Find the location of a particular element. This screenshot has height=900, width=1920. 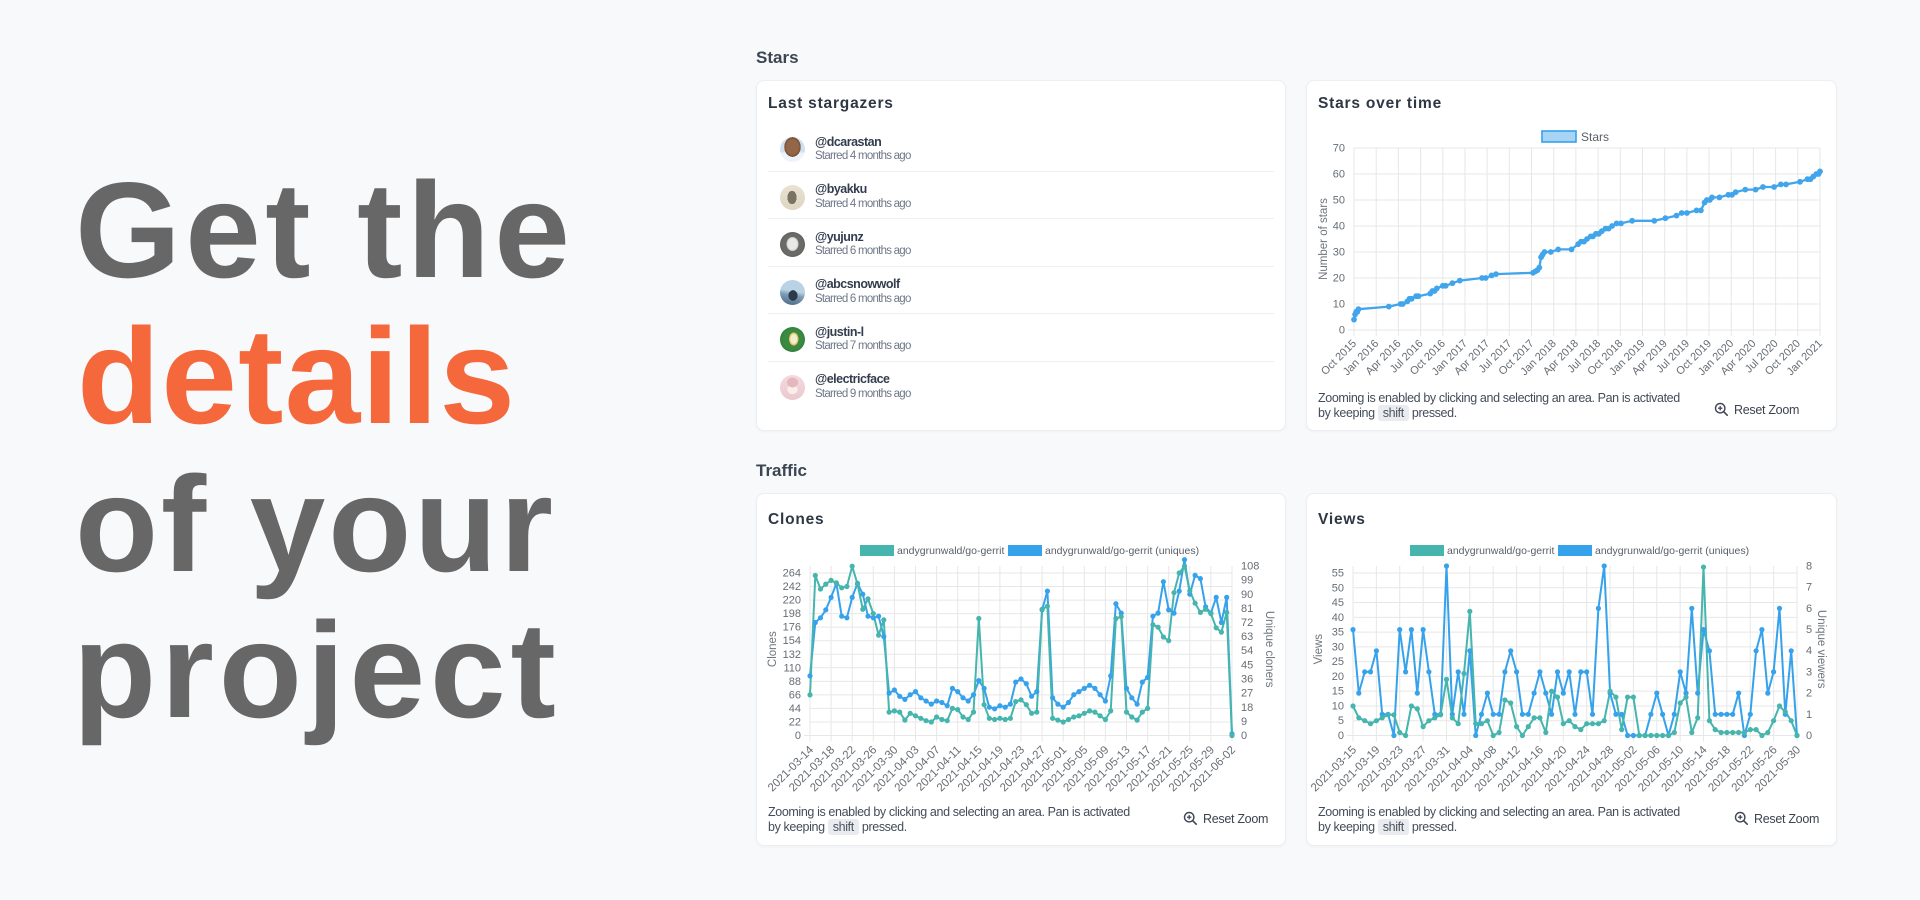

svg-text: 1 is located at coordinates (1809, 715).